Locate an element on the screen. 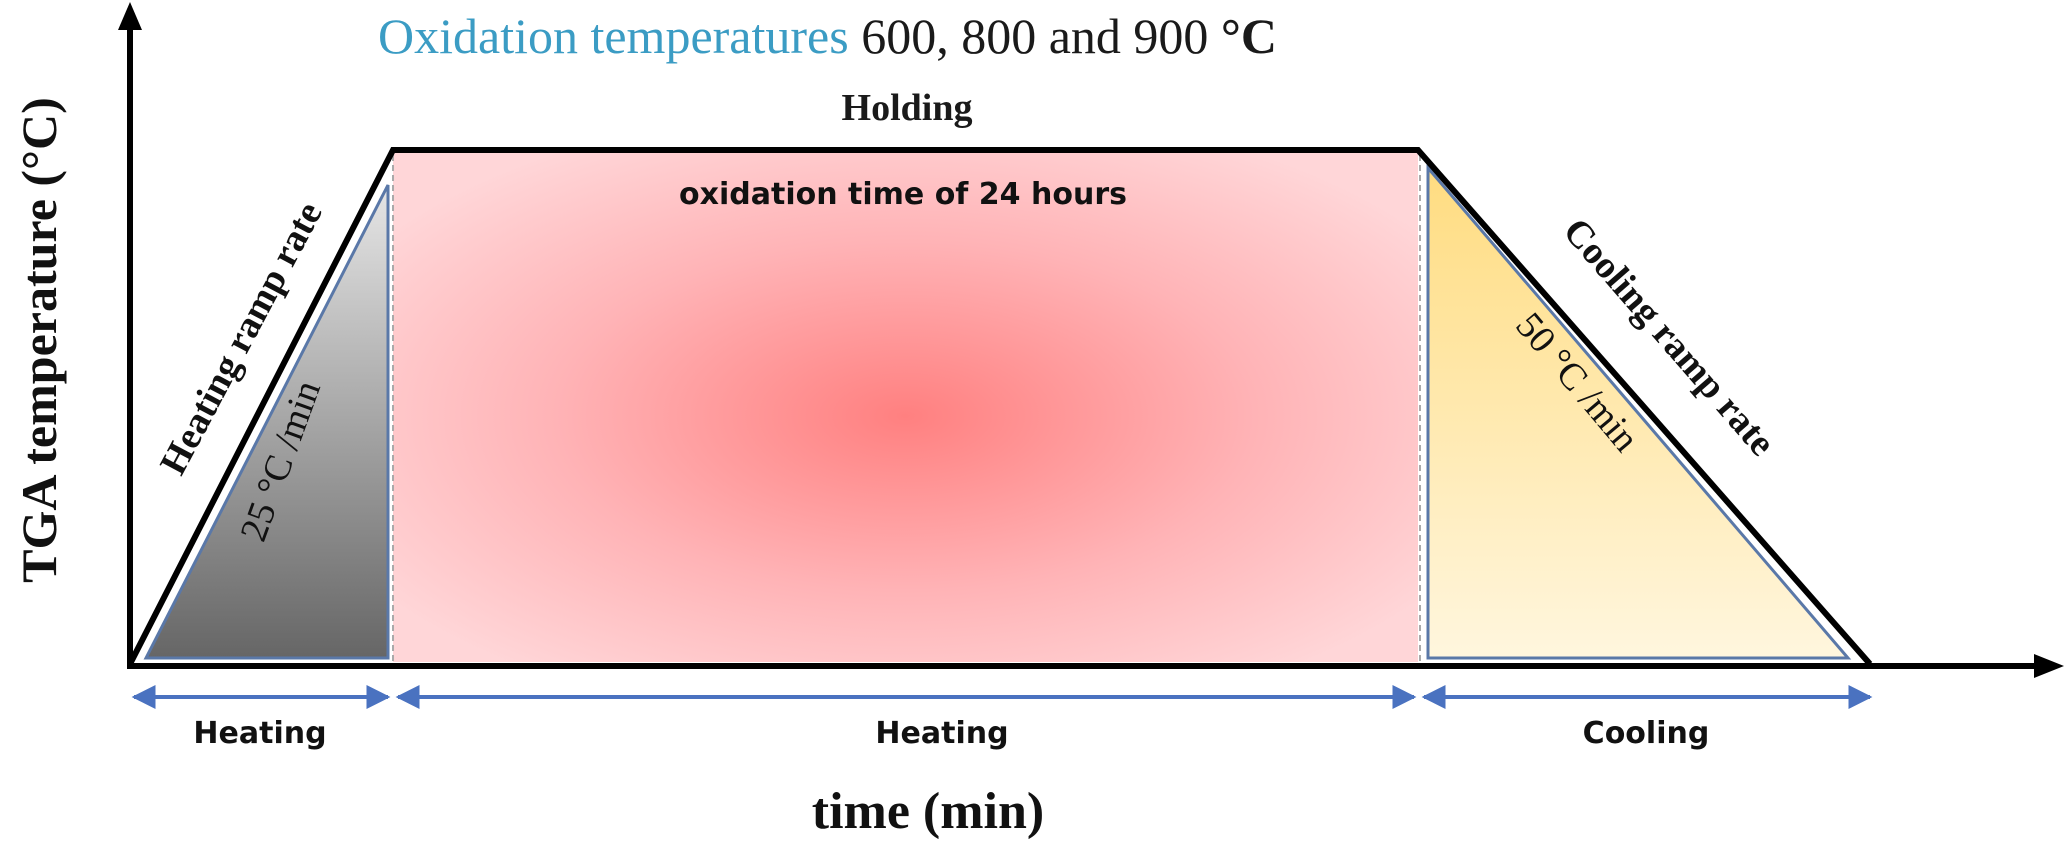  title-values: 600, 800 and 900 is located at coordinates (1035, 36).